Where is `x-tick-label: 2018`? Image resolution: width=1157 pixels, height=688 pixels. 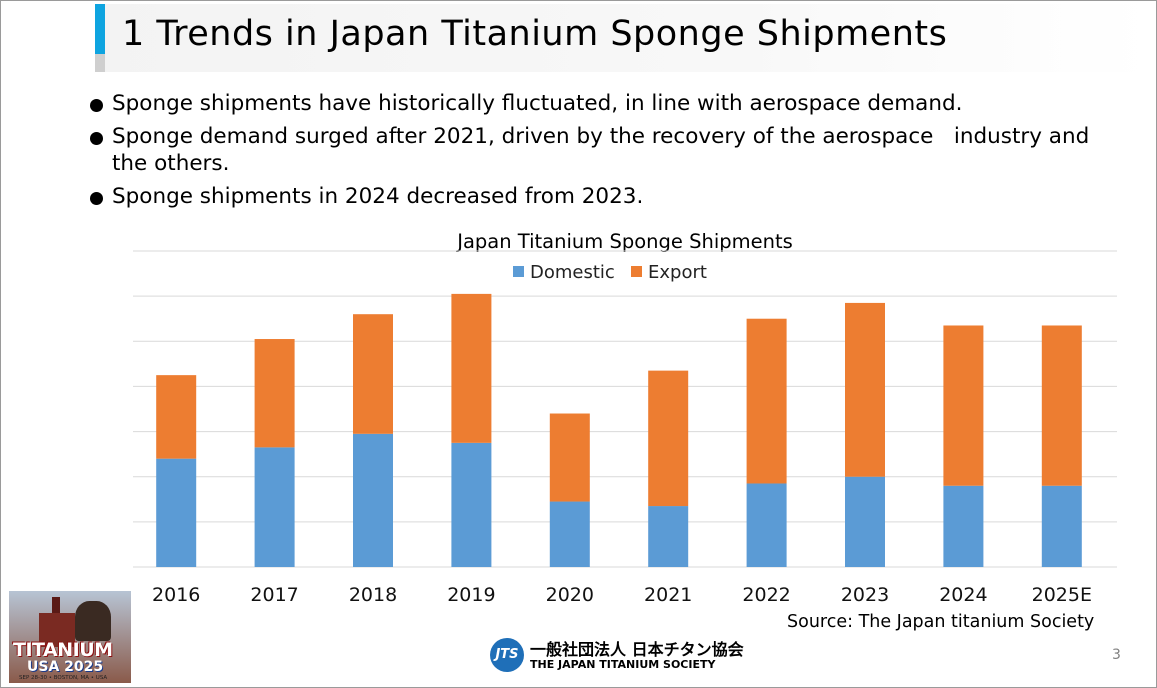 x-tick-label: 2018 is located at coordinates (373, 595).